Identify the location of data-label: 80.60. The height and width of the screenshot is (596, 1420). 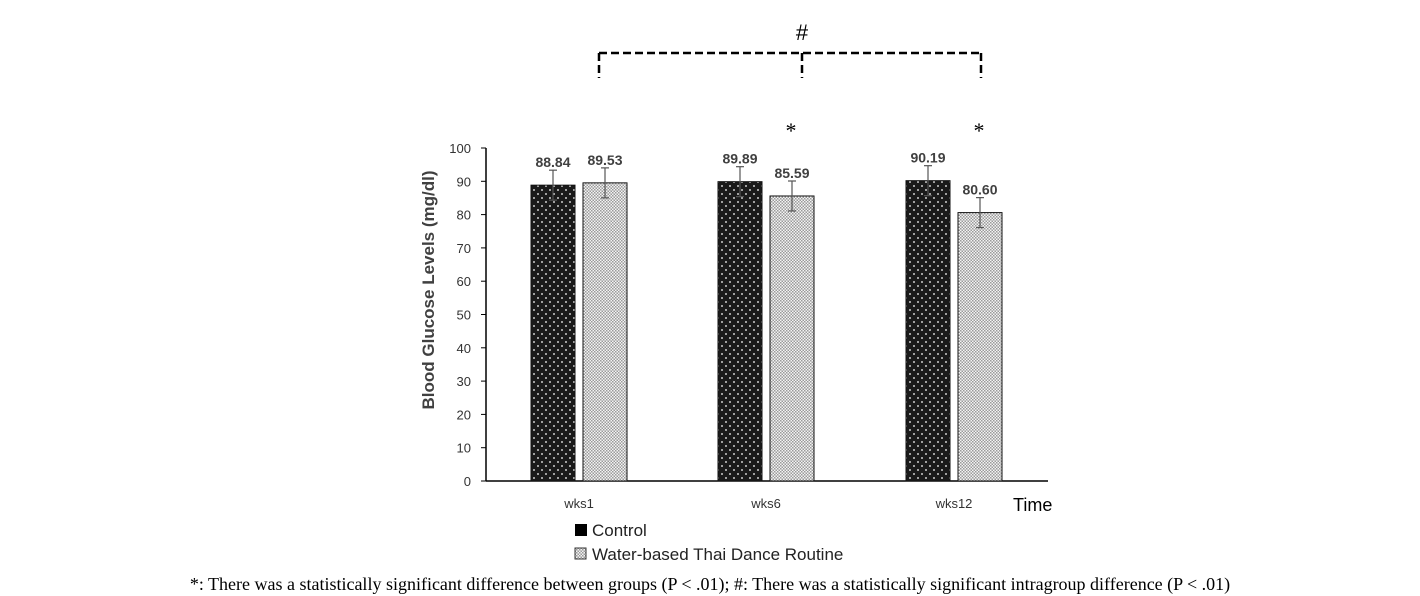
(979, 190).